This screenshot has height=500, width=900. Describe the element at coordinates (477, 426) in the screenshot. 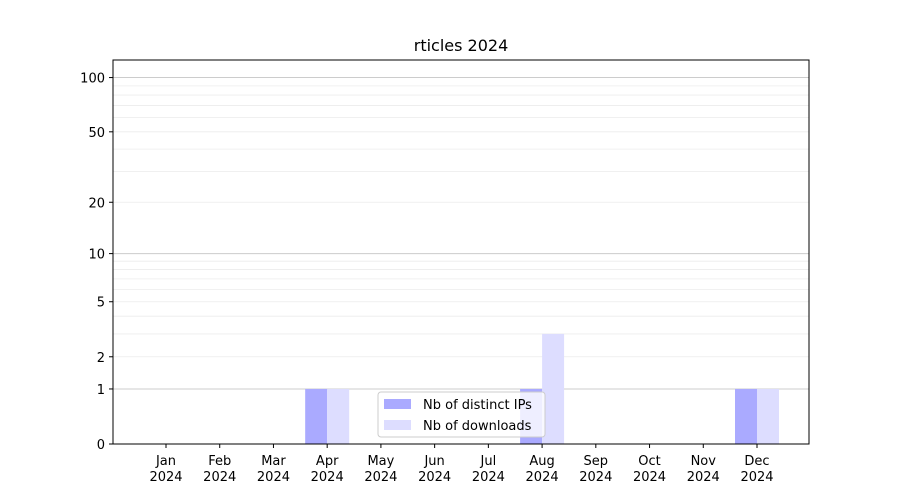

I see `legend-label: Nb of downloads` at that location.